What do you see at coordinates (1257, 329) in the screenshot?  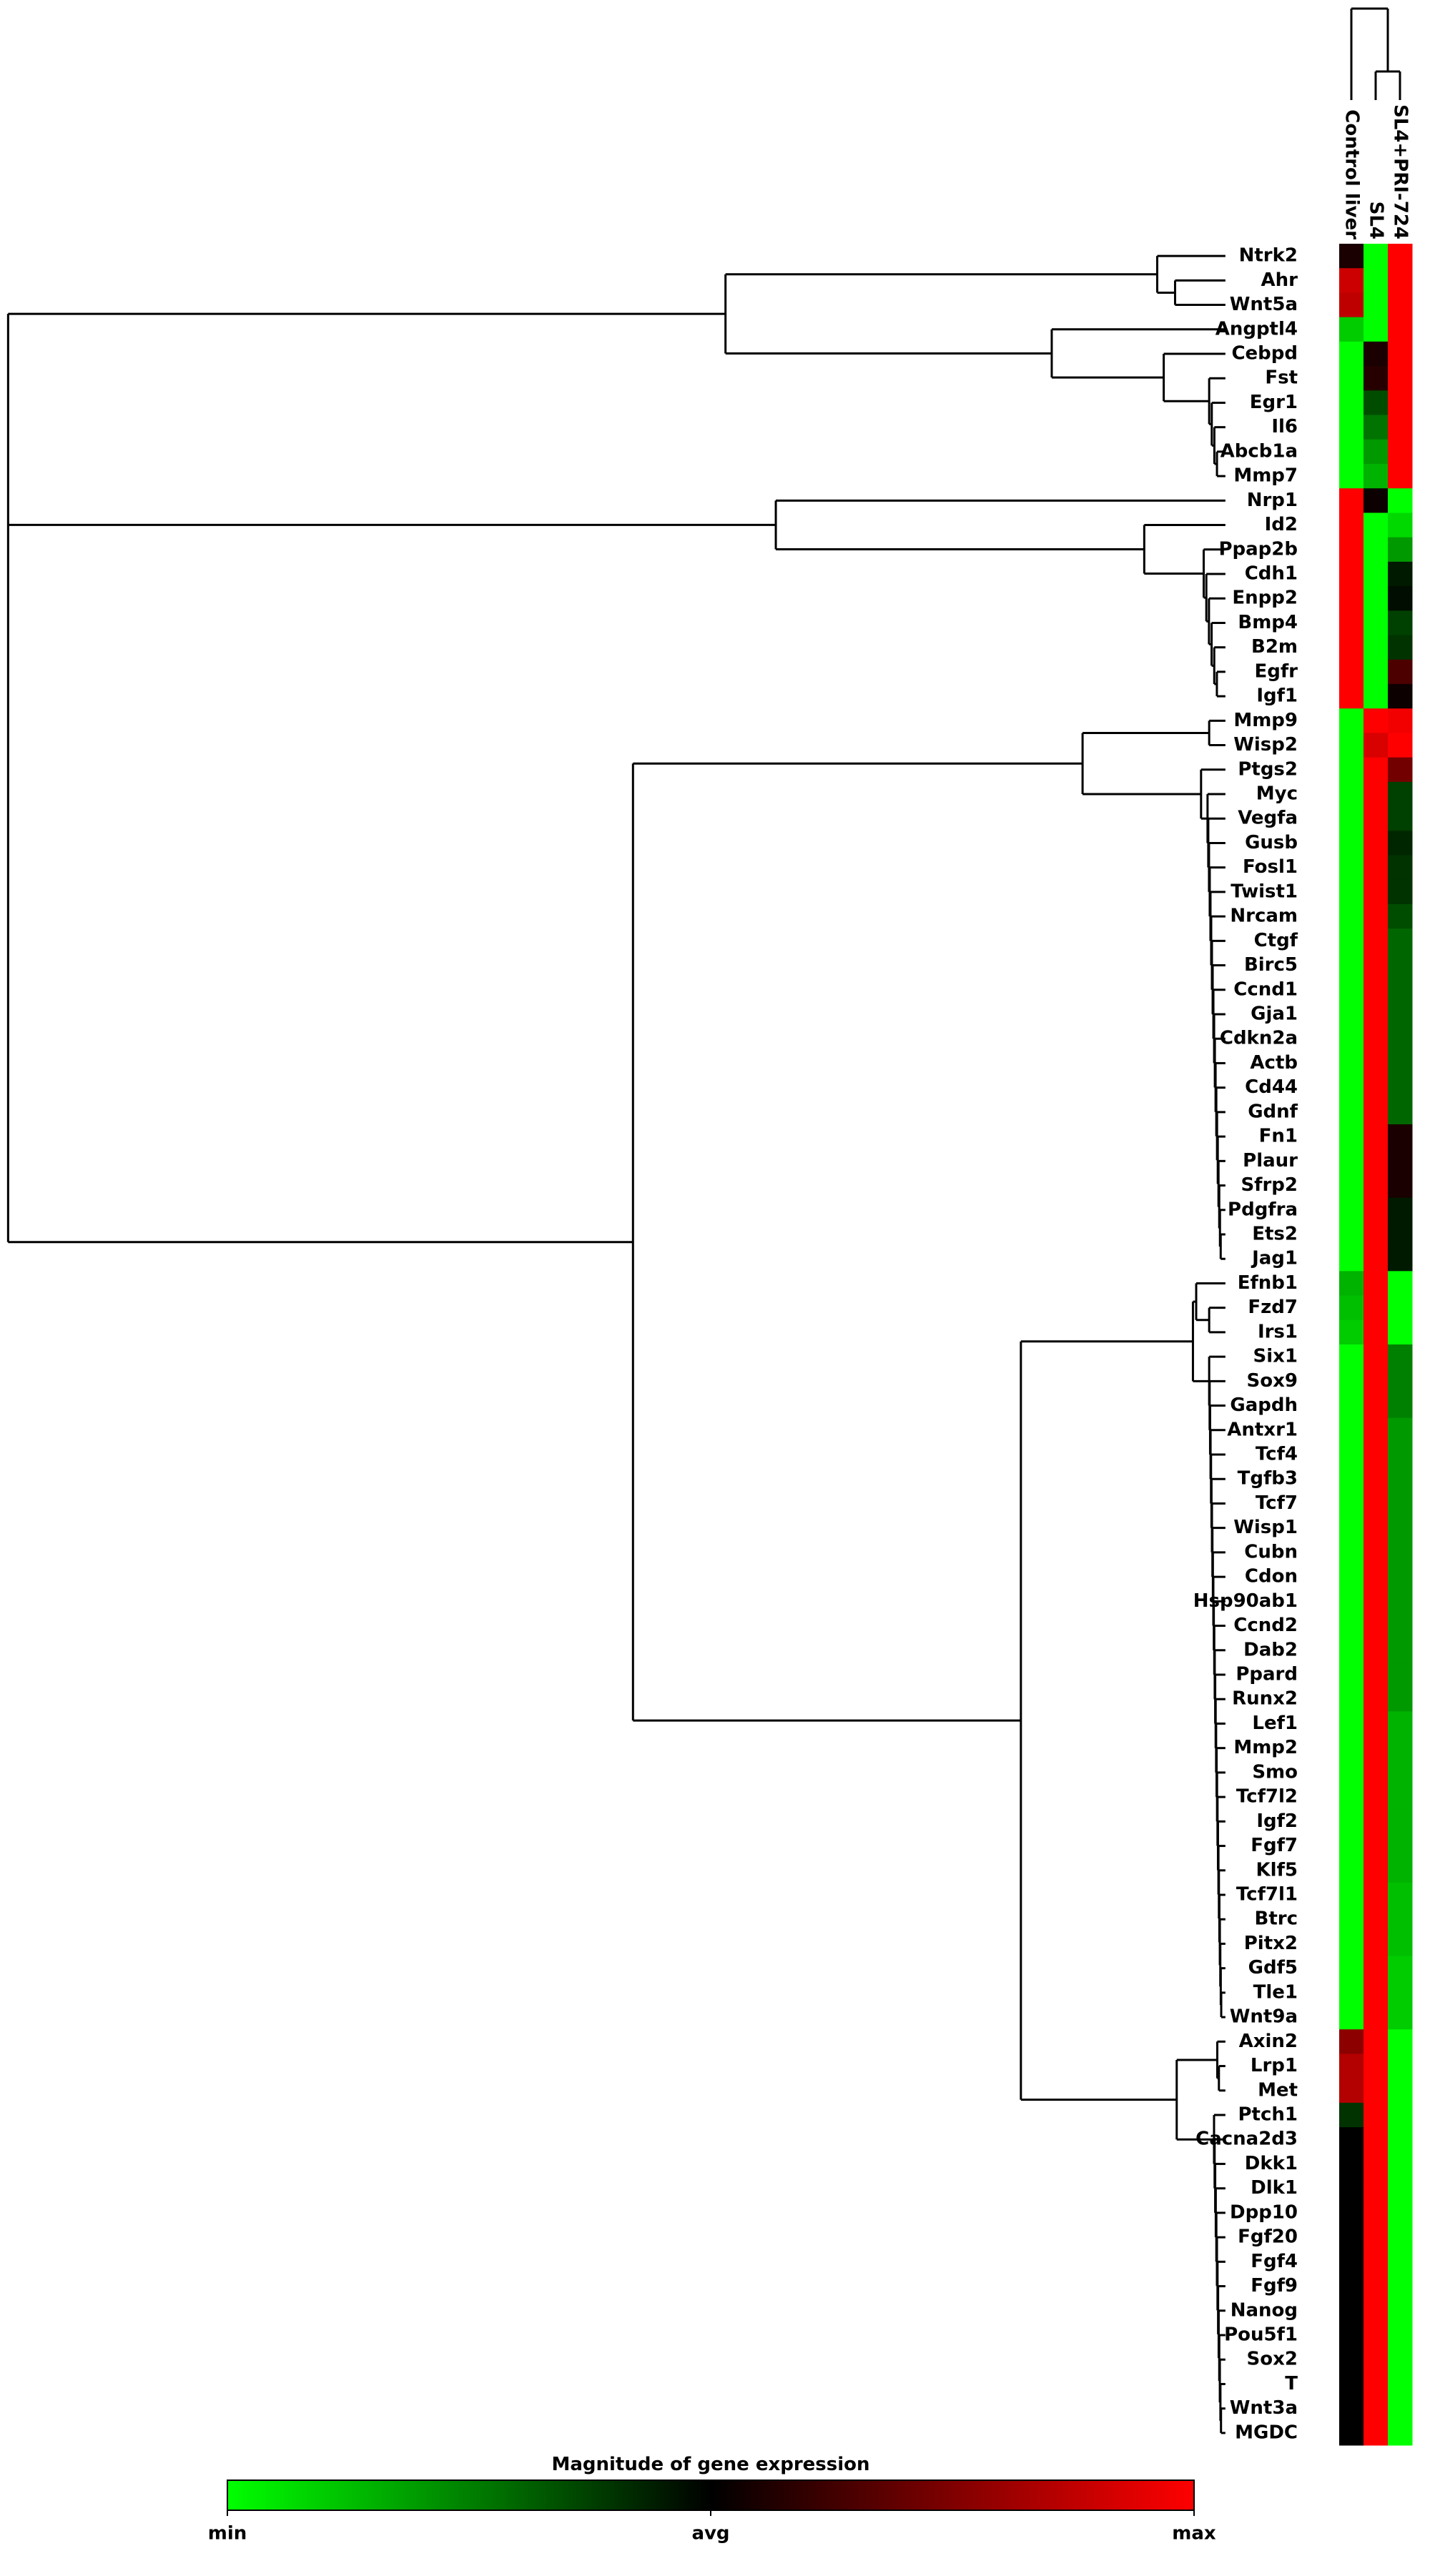 I see `row-label: Angptl4` at bounding box center [1257, 329].